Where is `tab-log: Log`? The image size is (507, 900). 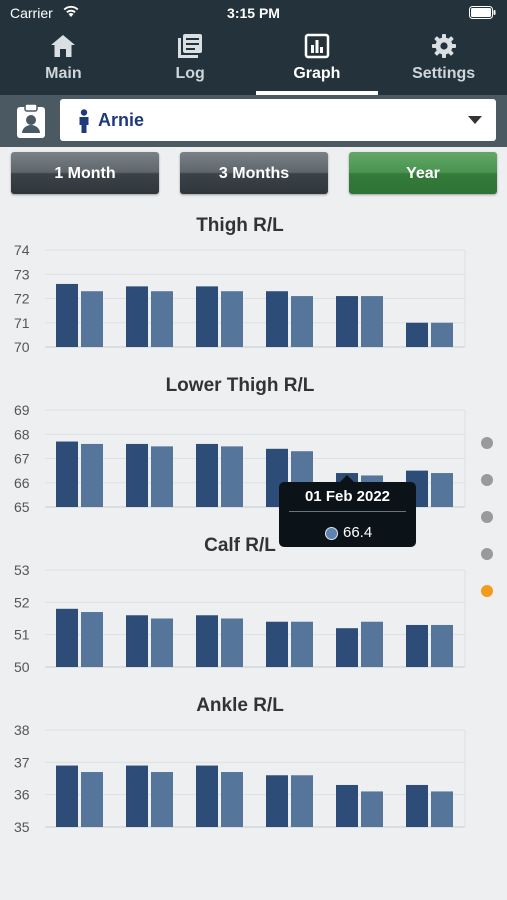
tab-log: Log is located at coordinates (190, 62).